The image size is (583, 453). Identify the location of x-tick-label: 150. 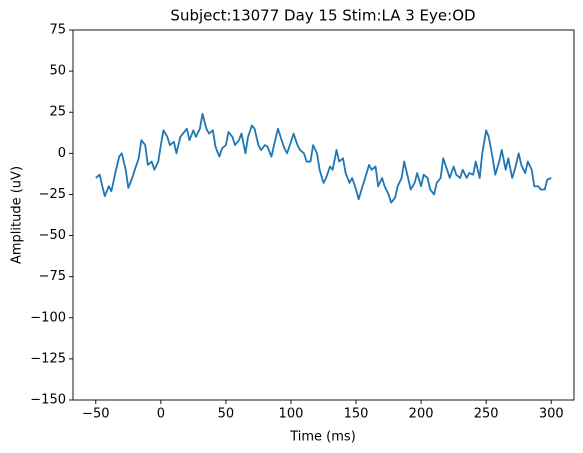
(356, 414).